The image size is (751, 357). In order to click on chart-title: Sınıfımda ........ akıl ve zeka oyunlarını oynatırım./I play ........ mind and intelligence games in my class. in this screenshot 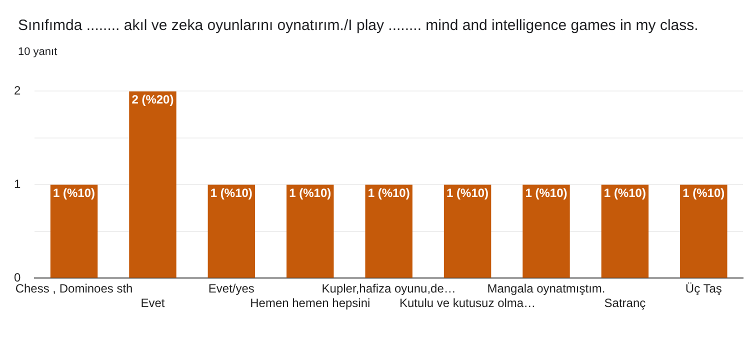, I will do `click(358, 26)`.